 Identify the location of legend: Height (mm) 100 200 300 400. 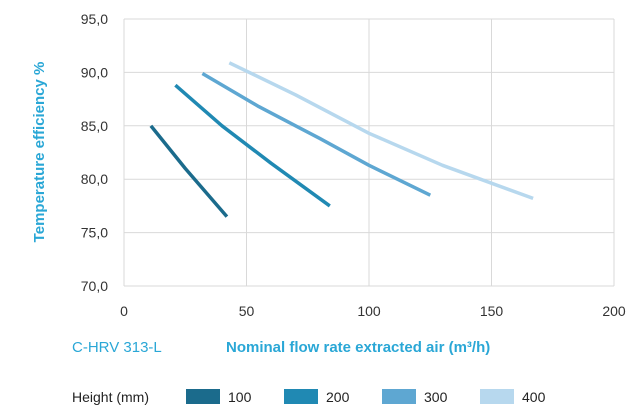
(309, 397).